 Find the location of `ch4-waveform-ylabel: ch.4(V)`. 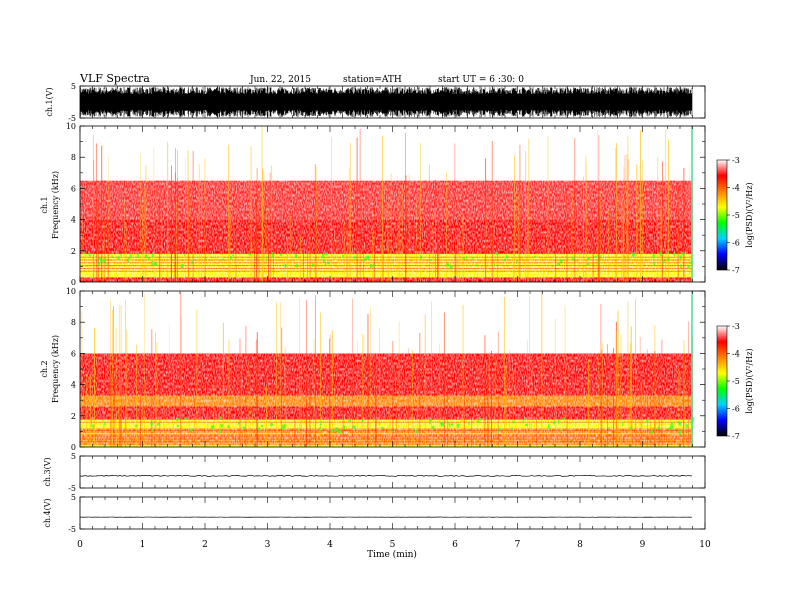

ch4-waveform-ylabel: ch.4(V) is located at coordinates (47, 512).